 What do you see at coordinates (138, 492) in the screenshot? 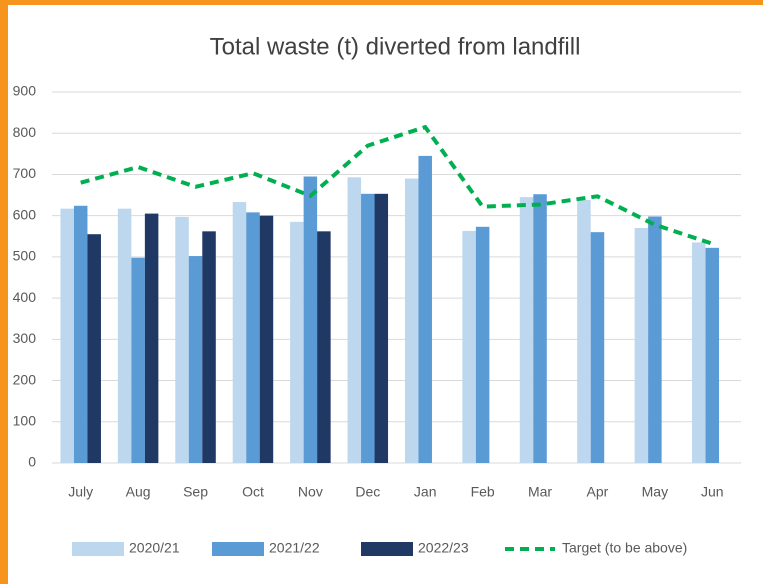
I see `x-tick-label: Aug` at bounding box center [138, 492].